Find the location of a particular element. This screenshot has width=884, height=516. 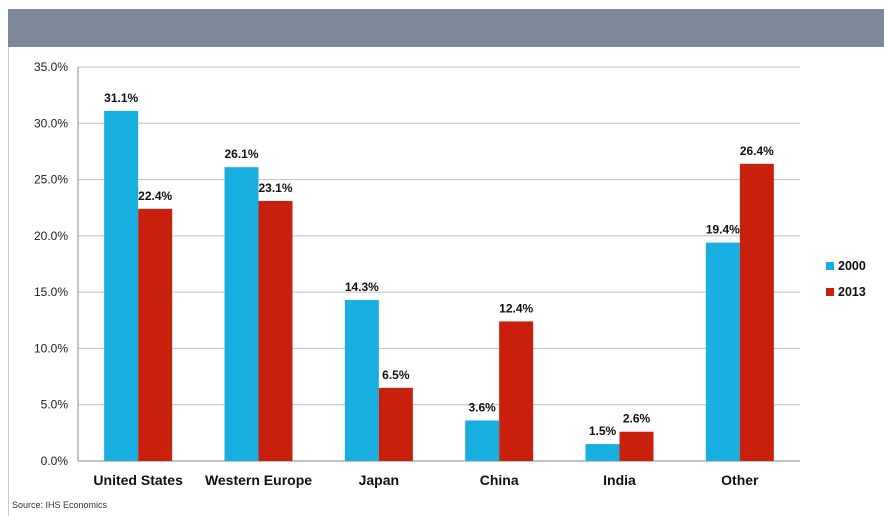

data-label: 14.3% is located at coordinates (362, 287).